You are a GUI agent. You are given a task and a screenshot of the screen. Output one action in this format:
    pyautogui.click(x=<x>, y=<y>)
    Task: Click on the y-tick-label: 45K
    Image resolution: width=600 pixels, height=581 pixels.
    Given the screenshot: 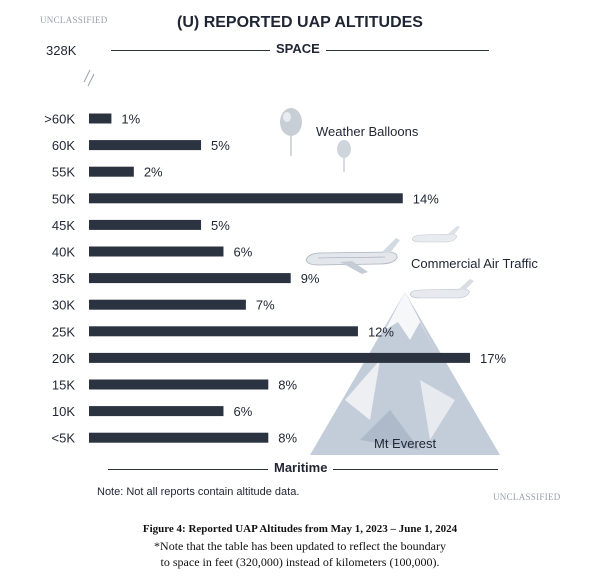 What is the action you would take?
    pyautogui.click(x=63, y=225)
    